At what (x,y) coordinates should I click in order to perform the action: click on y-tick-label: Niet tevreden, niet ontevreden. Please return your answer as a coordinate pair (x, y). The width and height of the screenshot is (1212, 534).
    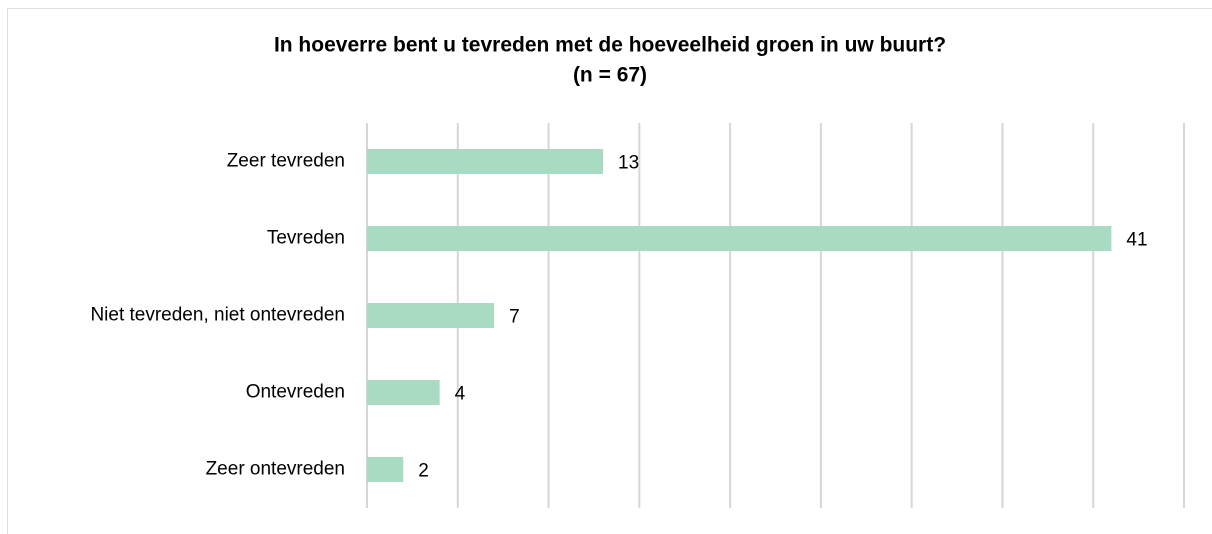
    Looking at the image, I should click on (217, 315).